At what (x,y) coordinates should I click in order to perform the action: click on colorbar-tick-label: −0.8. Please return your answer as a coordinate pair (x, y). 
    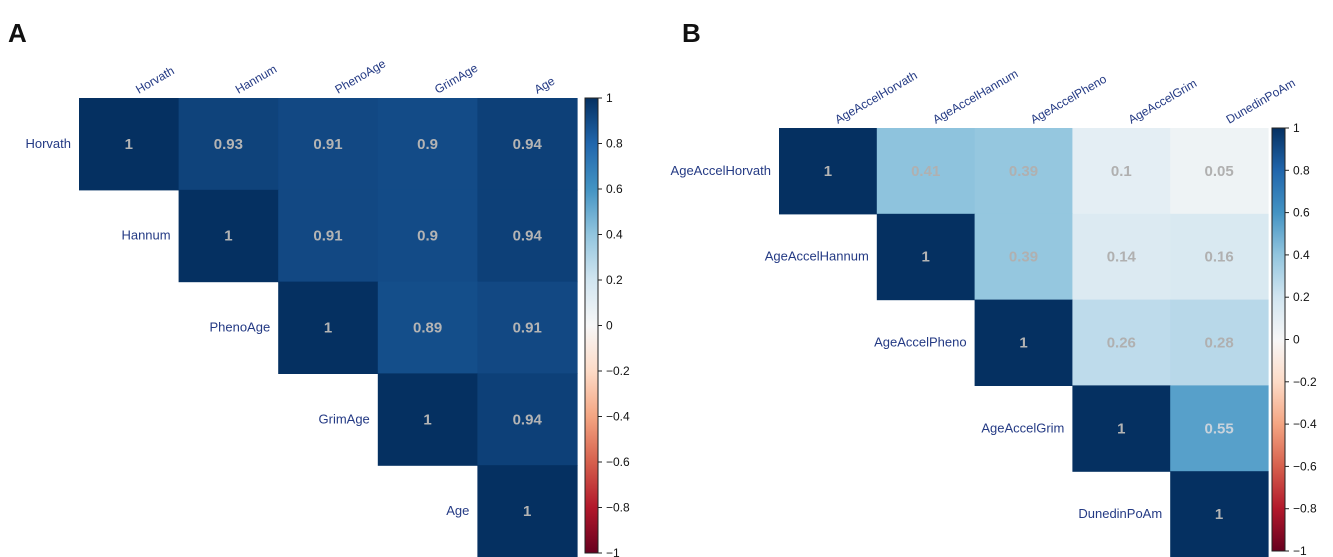
    Looking at the image, I should click on (618, 508).